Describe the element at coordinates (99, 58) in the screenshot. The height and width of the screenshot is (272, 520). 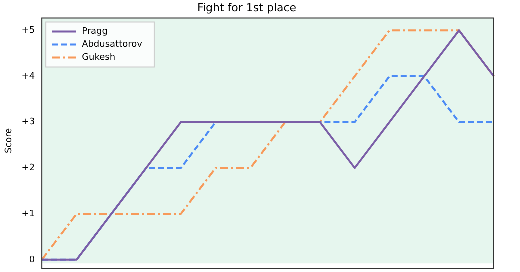
I see `legend-label: Gukesh` at that location.